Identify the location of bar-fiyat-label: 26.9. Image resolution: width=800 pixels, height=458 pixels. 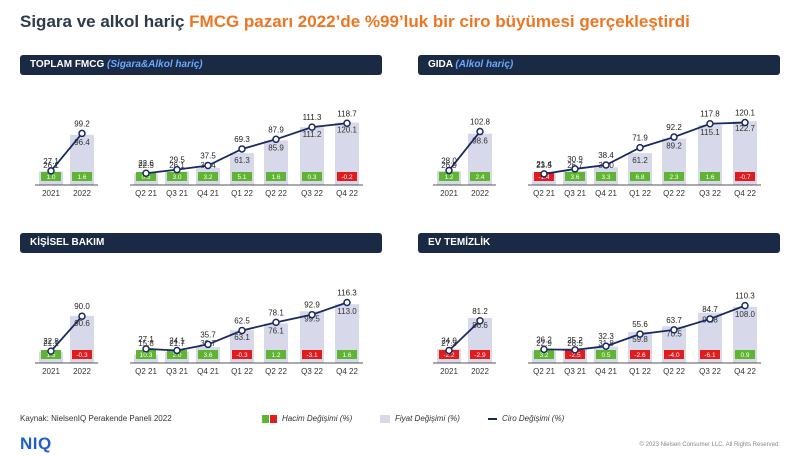
(449, 165).